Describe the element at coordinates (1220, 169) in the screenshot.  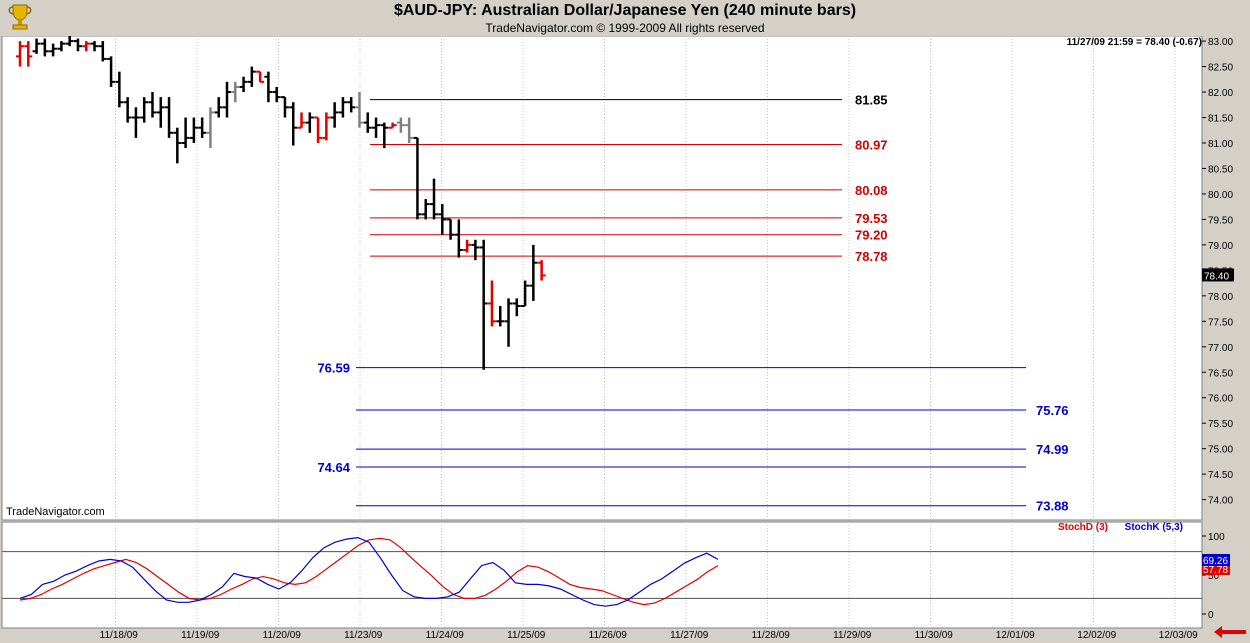
I see `price-y-tick-label: 80.50` at that location.